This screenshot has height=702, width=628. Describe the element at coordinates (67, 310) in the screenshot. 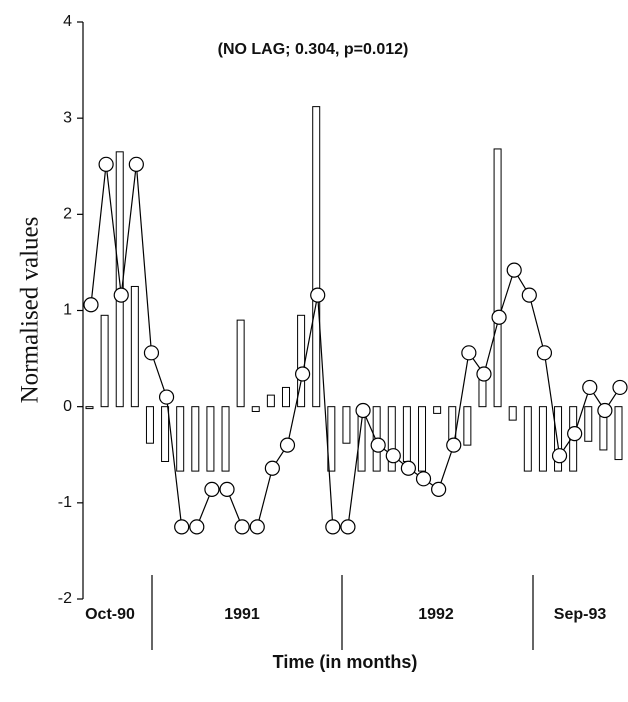

I see `y-tick-label: 1` at that location.